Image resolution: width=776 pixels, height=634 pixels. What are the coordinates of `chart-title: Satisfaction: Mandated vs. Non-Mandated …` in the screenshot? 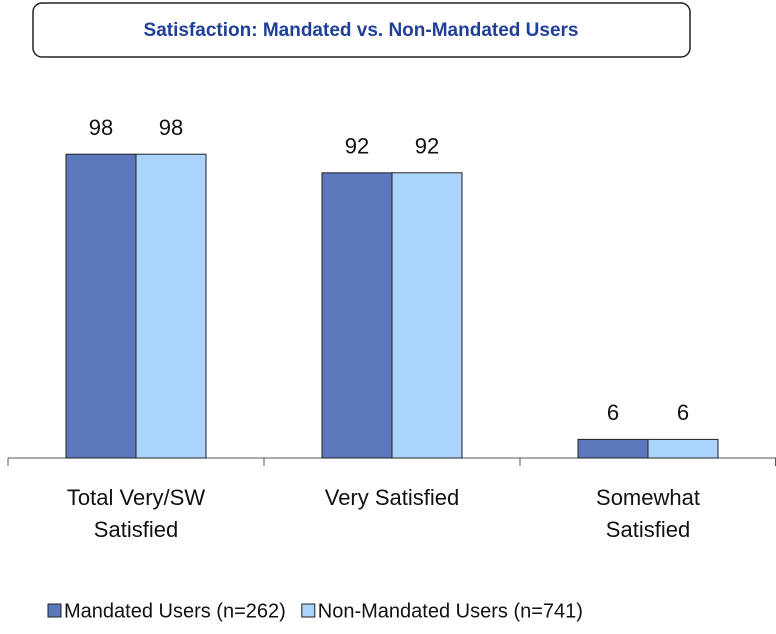 It's located at (361, 30).